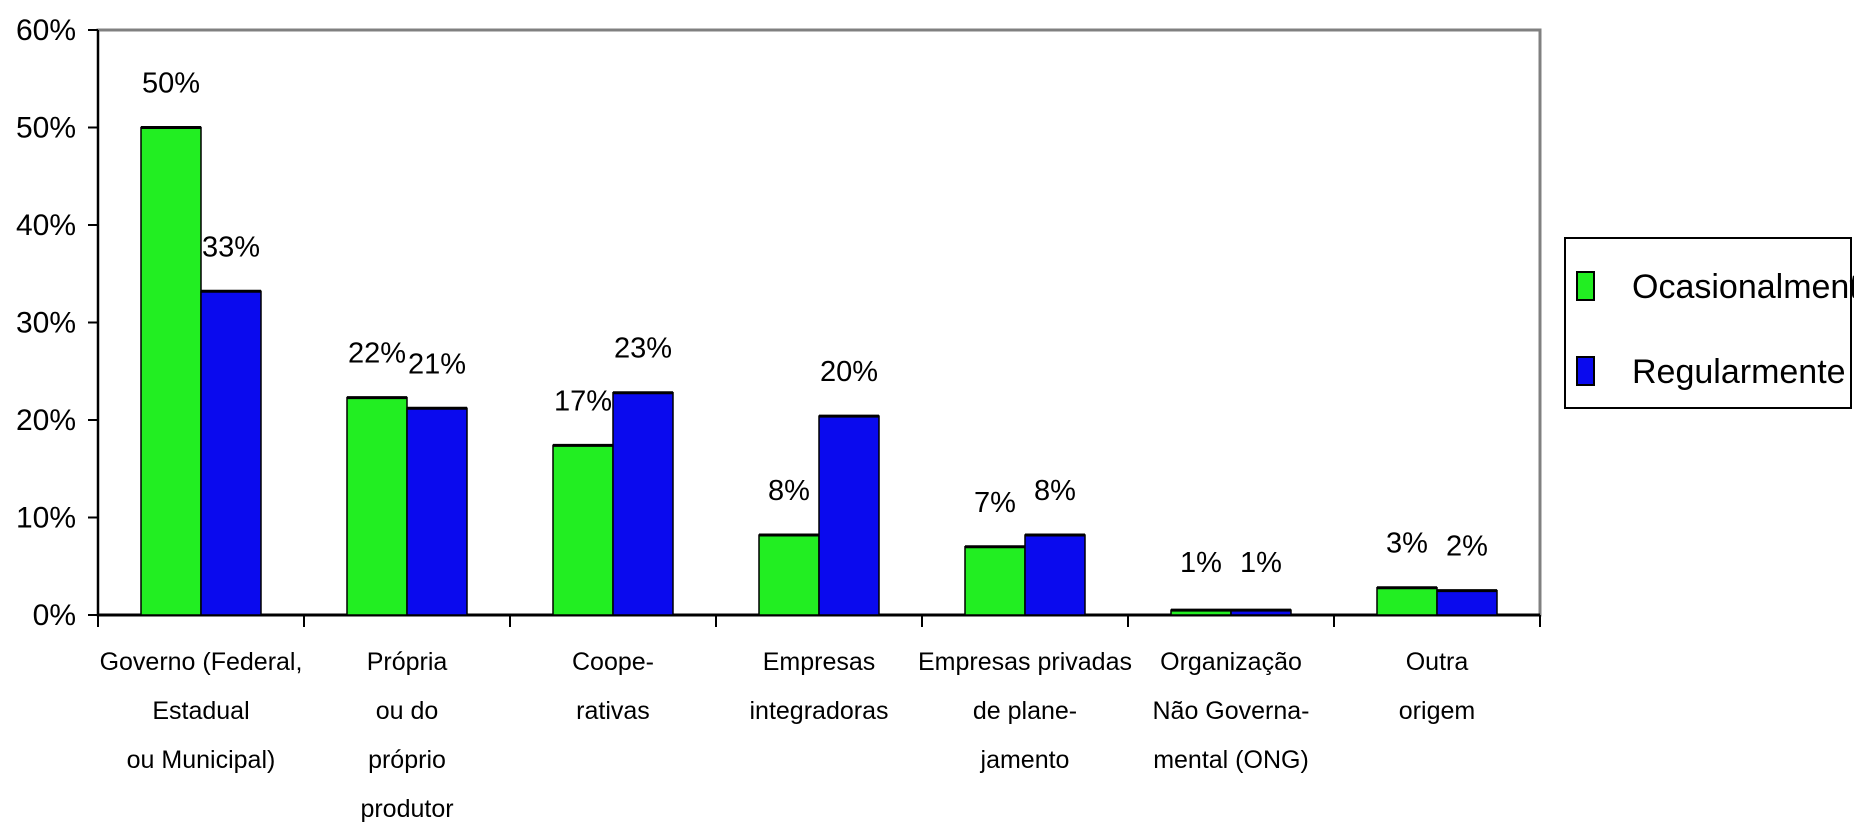 The width and height of the screenshot is (1854, 825). I want to click on x-category-label-line: de plane-, so click(1025, 711).